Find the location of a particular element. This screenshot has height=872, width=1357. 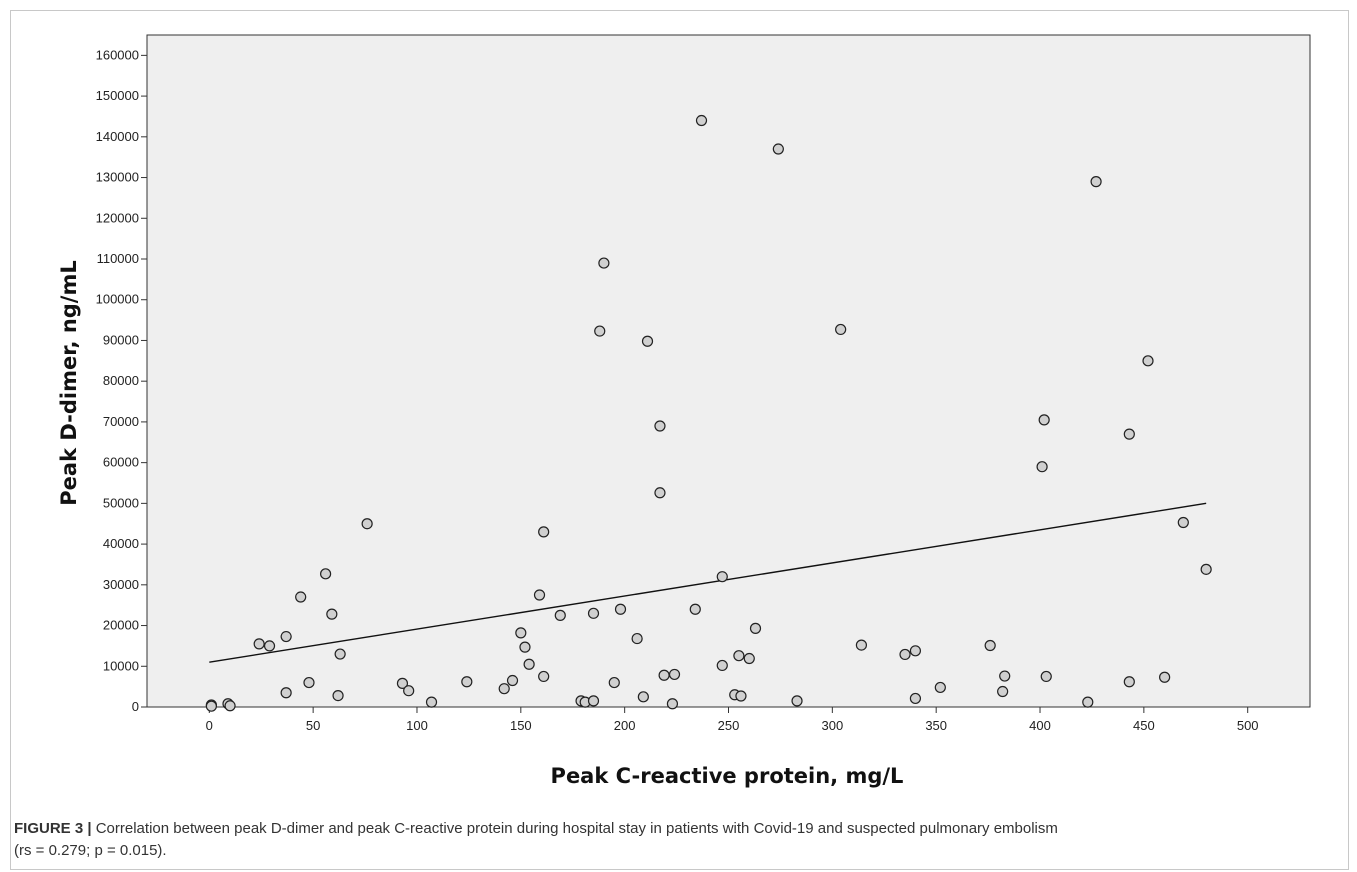

x-tick-label: 100 is located at coordinates (417, 725).